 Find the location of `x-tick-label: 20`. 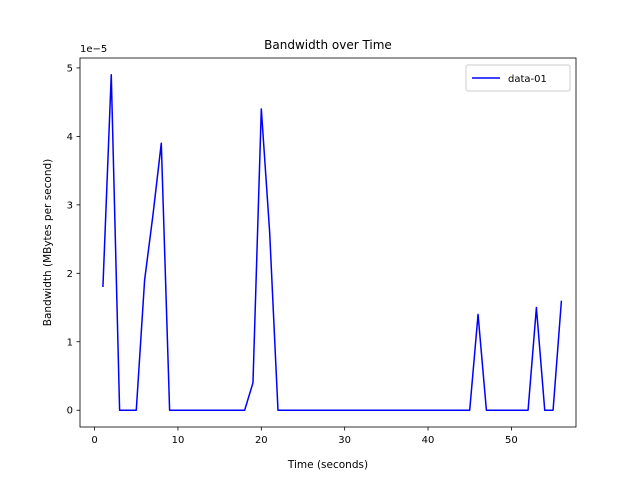

x-tick-label: 20 is located at coordinates (261, 440).